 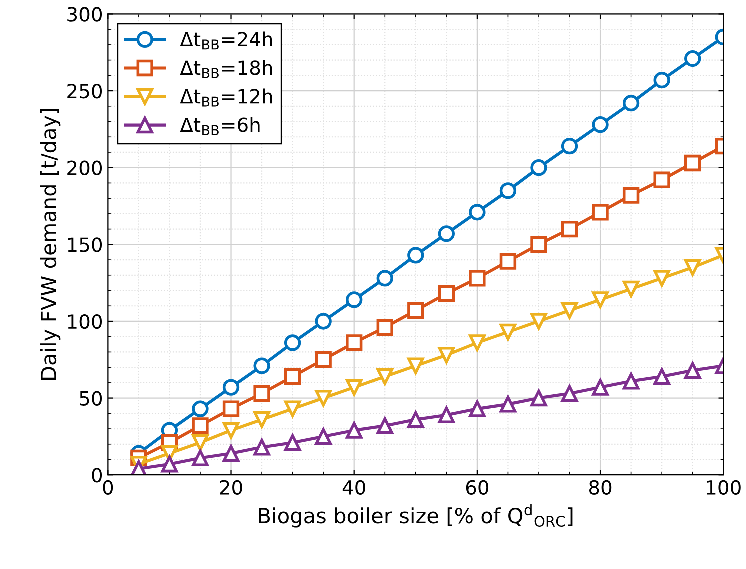 What do you see at coordinates (85, 245) in the screenshot?
I see `y-tick-label: 150` at bounding box center [85, 245].